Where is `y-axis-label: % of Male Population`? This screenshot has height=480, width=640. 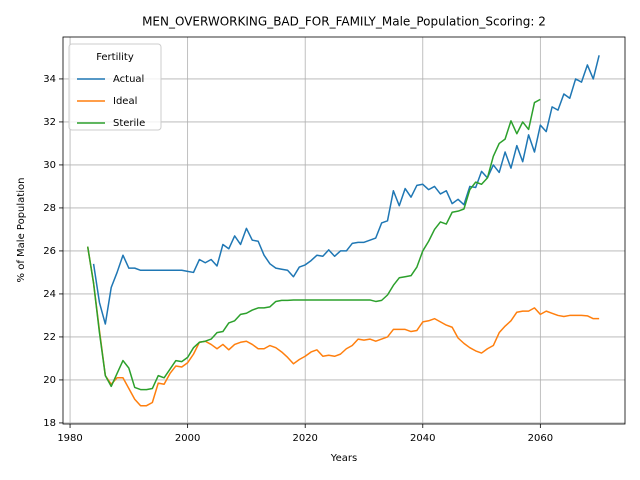 y-axis-label: % of Male Population is located at coordinates (21, 230).